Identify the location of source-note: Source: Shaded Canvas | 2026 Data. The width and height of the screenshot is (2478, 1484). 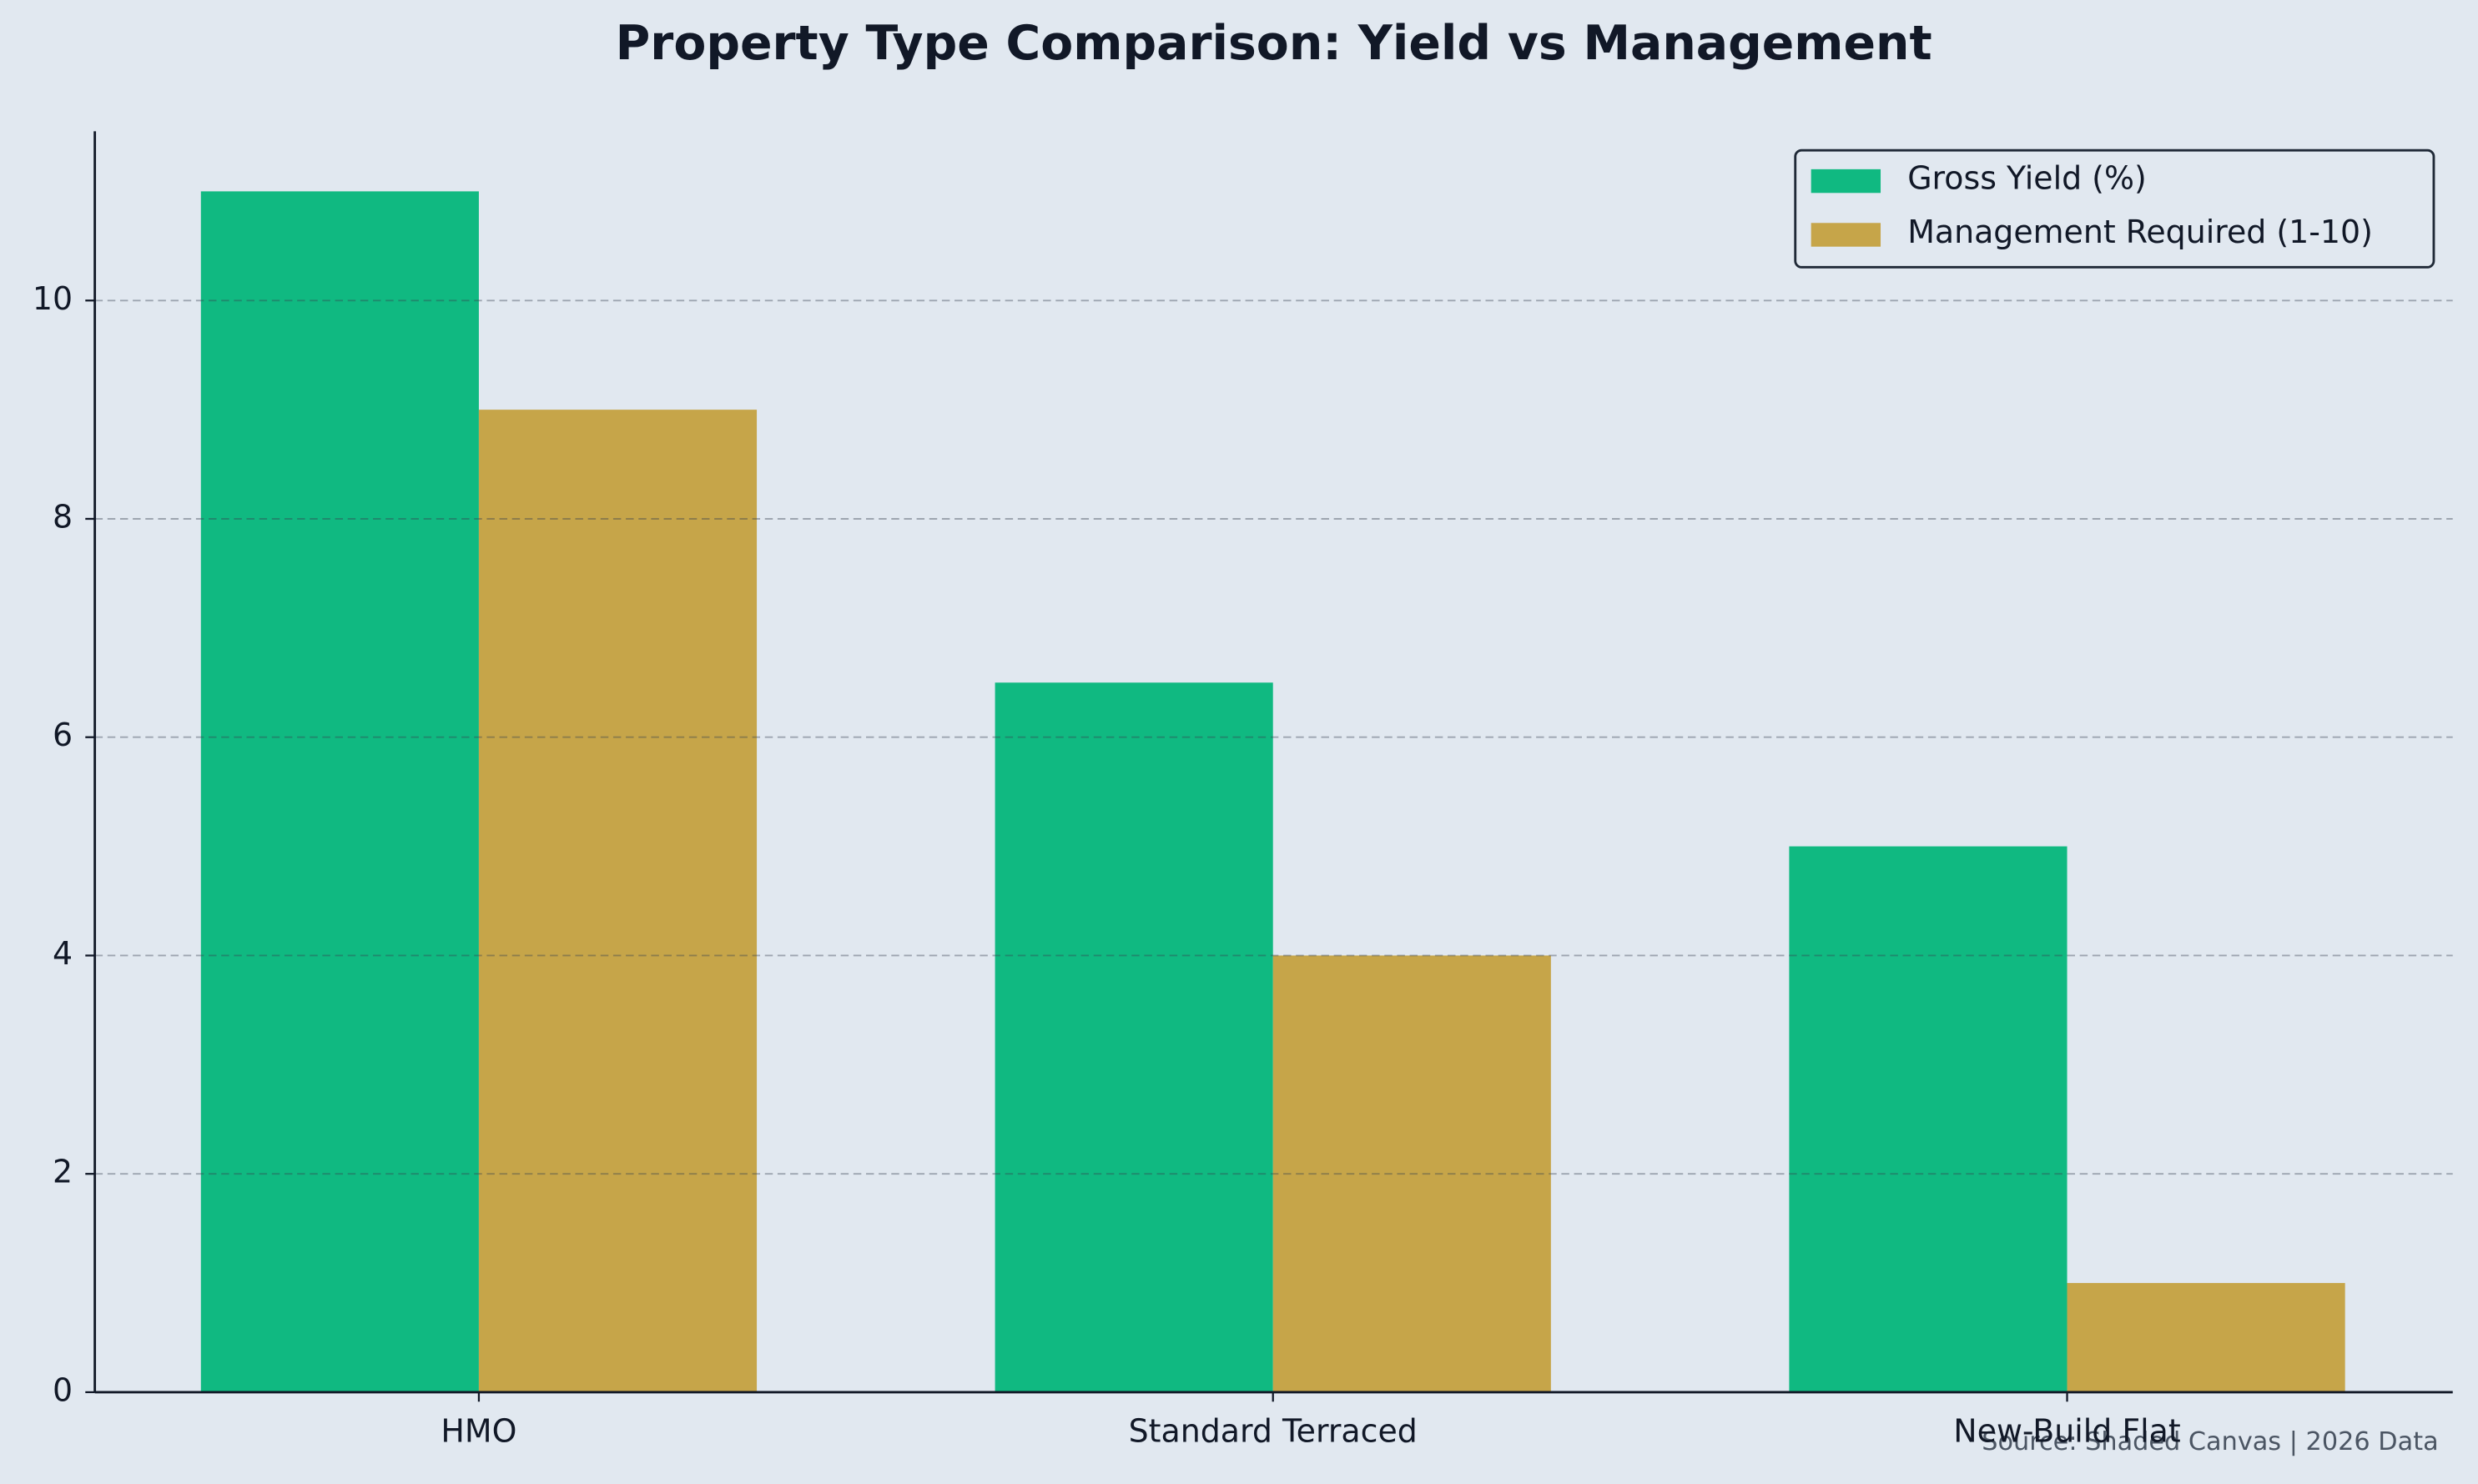
(2210, 1441).